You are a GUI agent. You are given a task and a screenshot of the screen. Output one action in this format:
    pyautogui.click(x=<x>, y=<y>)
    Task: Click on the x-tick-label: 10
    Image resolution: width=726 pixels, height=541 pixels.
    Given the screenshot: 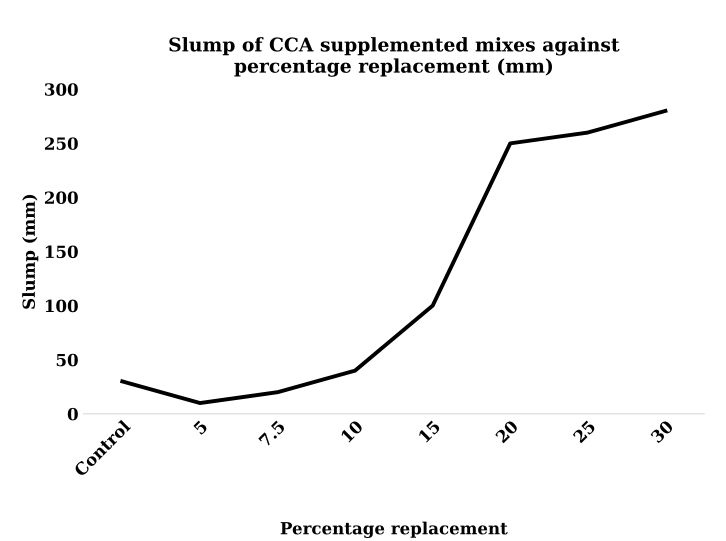 What is the action you would take?
    pyautogui.click(x=352, y=431)
    